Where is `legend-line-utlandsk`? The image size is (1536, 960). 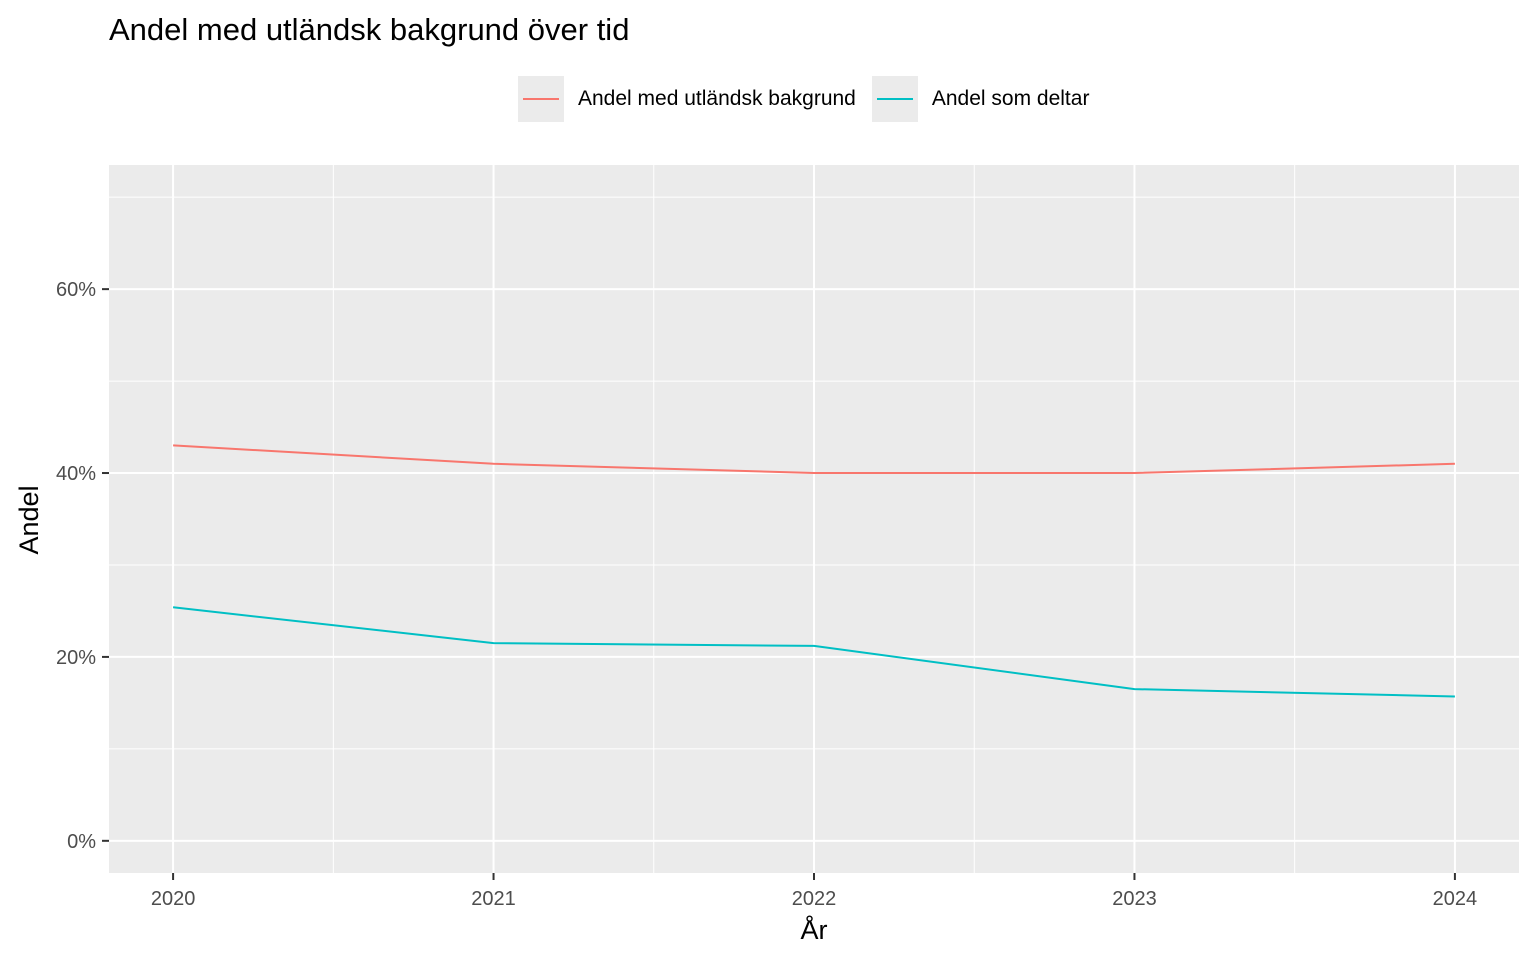
legend-line-utlandsk is located at coordinates (541, 99).